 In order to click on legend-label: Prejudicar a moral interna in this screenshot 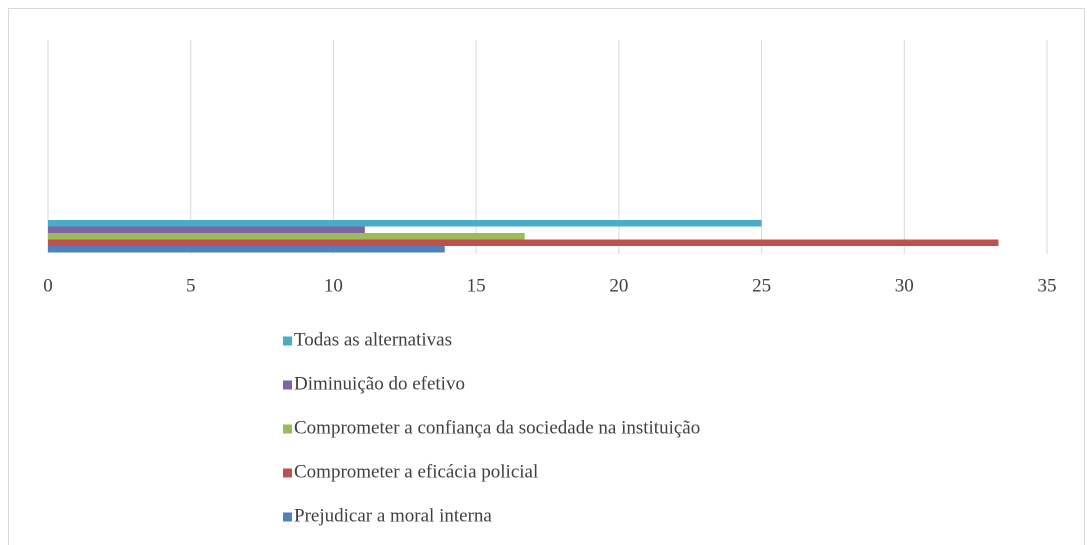, I will do `click(393, 515)`.